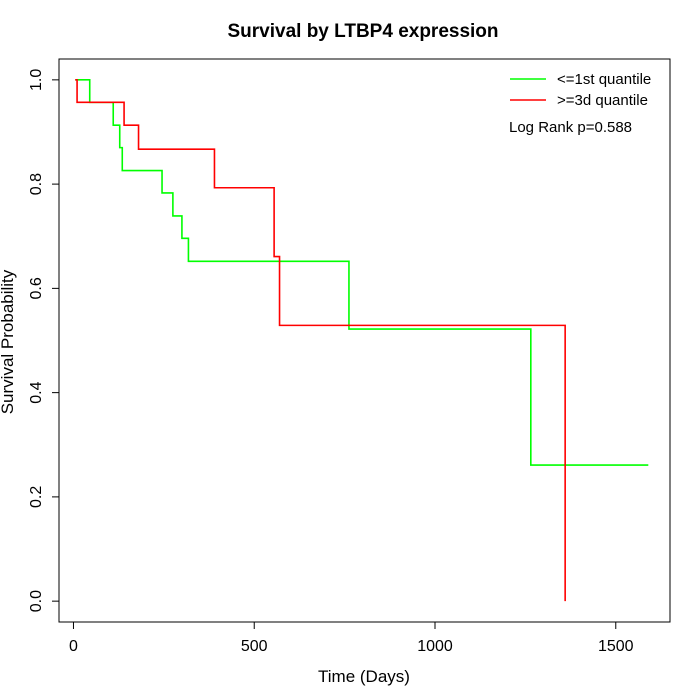 This screenshot has height=700, width=700. I want to click on chart-title: Survival by LTBP4 expression, so click(362, 31).